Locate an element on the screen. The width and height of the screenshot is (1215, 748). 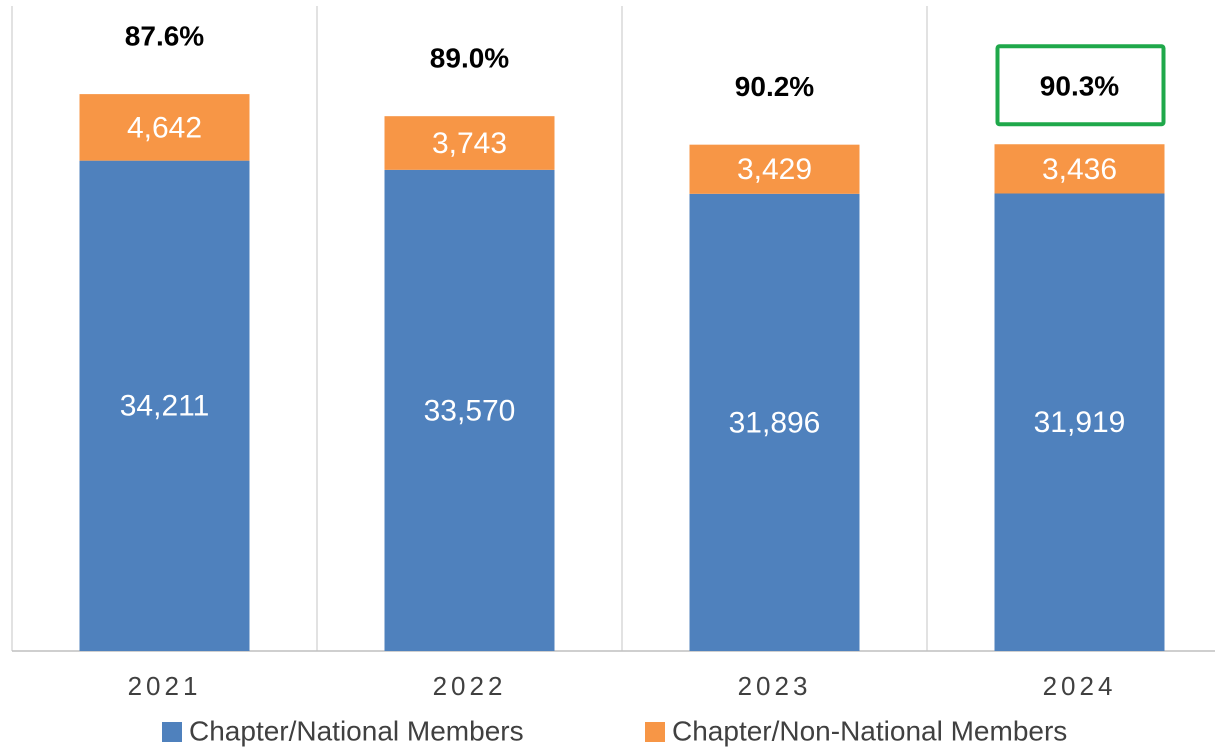
annotation: 89.0% is located at coordinates (469, 58).